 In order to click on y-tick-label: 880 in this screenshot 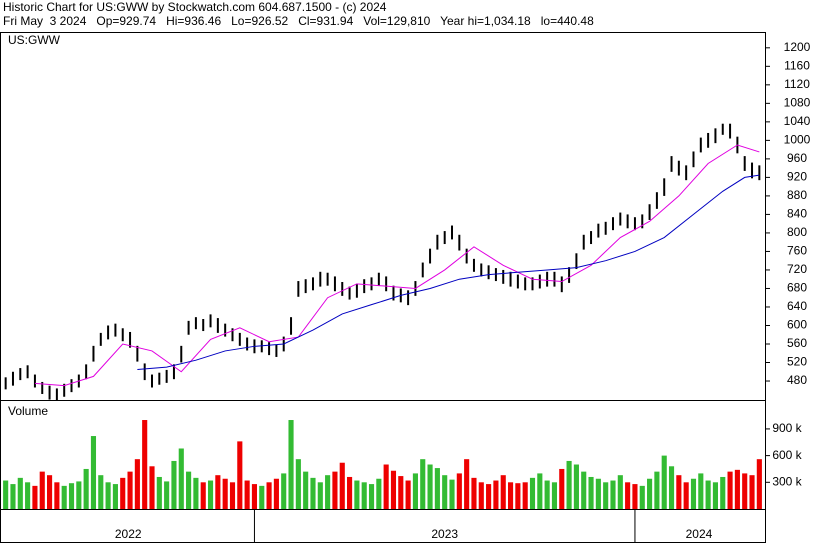, I will do `click(797, 195)`.